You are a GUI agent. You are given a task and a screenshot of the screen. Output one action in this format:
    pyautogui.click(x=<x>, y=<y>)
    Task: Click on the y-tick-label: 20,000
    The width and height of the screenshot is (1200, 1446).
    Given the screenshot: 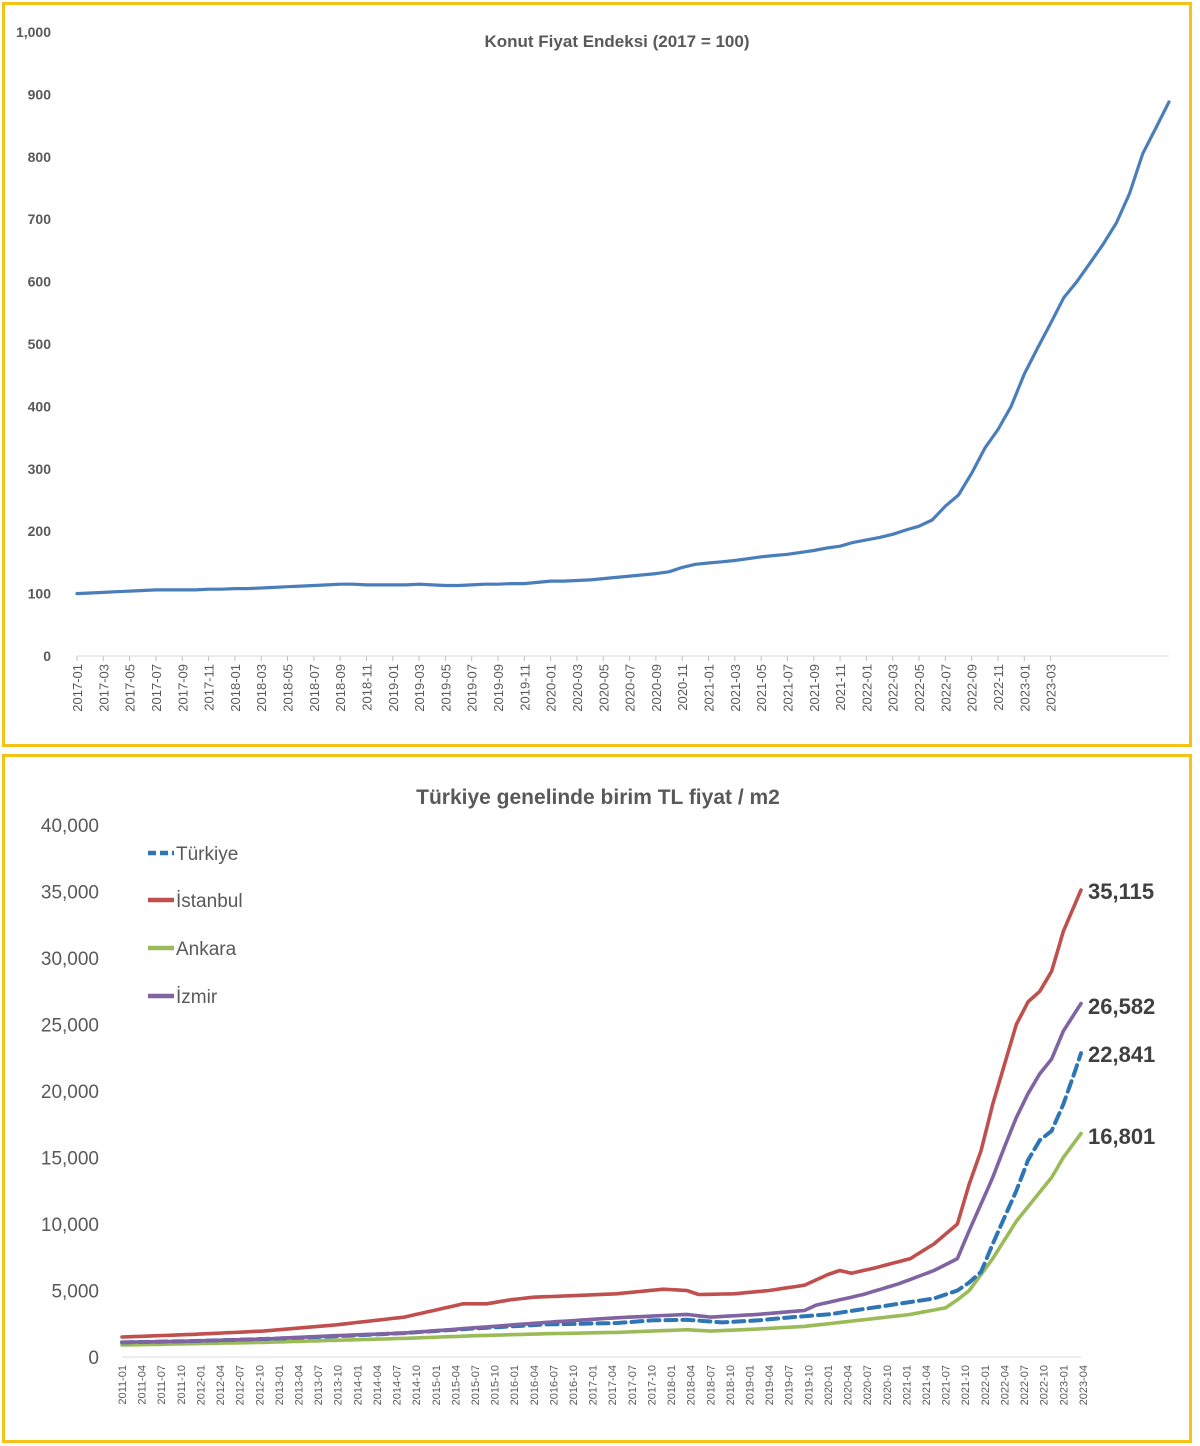 What is the action you would take?
    pyautogui.click(x=70, y=1092)
    